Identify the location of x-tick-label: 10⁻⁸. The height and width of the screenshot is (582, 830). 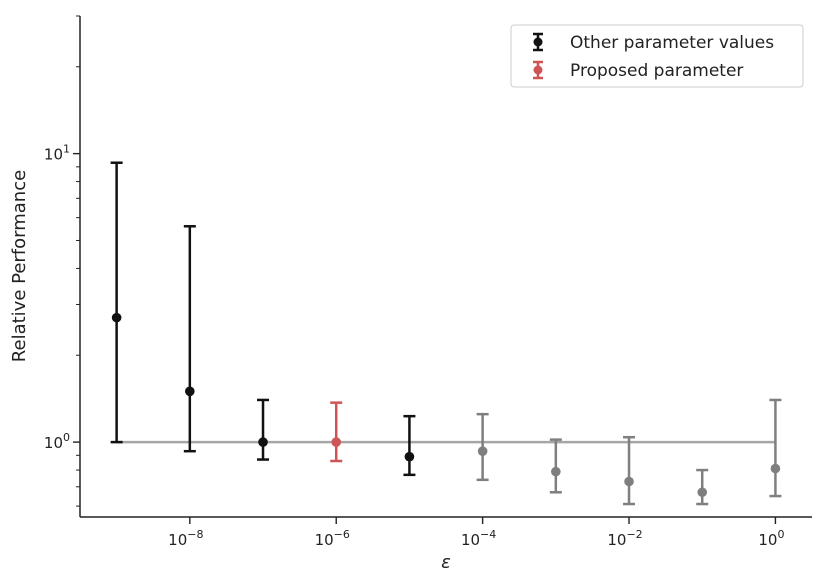
(185, 538).